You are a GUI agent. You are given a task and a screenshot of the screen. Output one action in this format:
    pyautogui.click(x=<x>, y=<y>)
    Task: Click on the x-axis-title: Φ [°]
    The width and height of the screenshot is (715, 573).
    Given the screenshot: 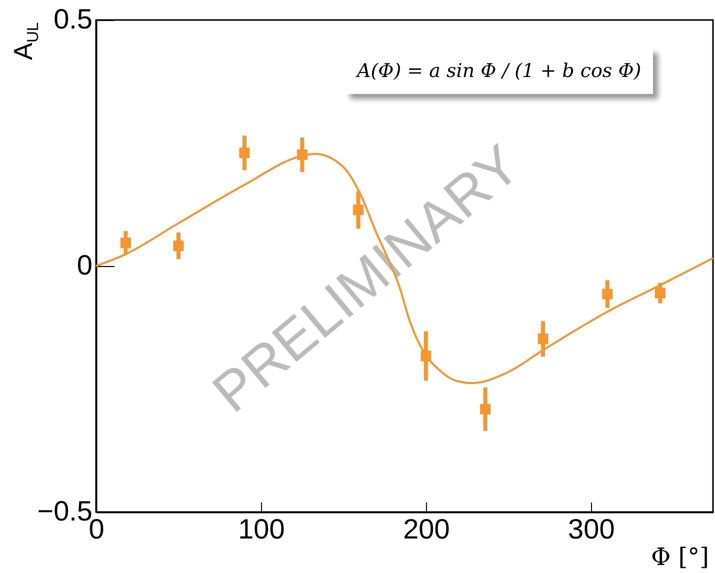 What is the action you would take?
    pyautogui.click(x=679, y=557)
    